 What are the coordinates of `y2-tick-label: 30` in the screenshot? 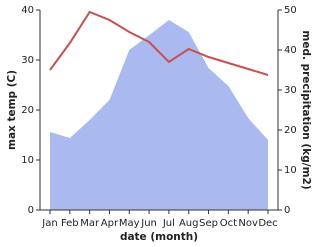 It's located at (290, 90).